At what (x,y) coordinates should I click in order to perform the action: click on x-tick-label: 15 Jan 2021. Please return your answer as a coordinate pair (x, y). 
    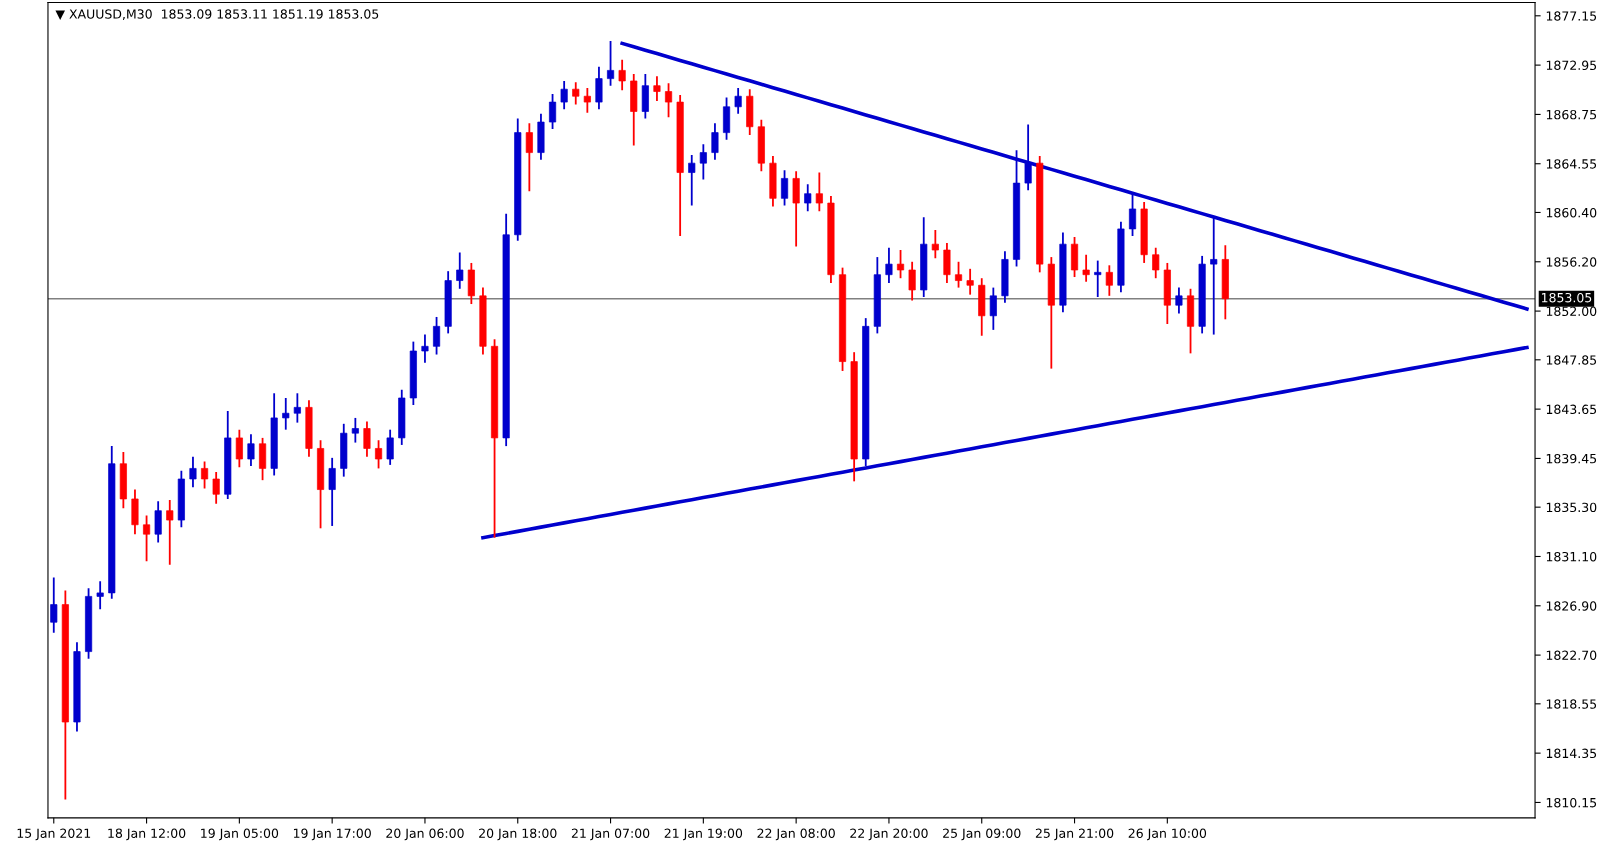
    Looking at the image, I should click on (54, 834).